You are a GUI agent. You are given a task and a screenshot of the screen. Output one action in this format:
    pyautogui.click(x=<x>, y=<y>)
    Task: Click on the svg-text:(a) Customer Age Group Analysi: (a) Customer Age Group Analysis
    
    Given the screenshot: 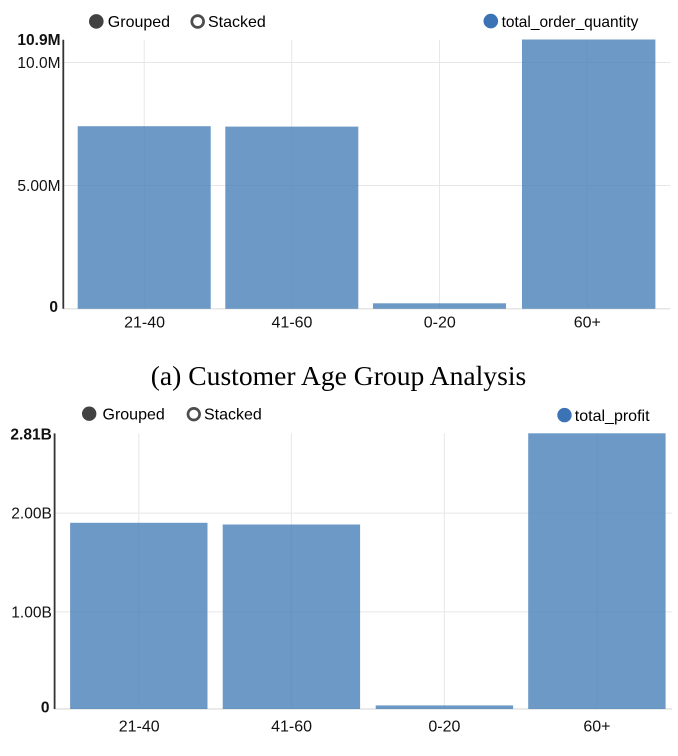 What is the action you would take?
    pyautogui.click(x=339, y=375)
    